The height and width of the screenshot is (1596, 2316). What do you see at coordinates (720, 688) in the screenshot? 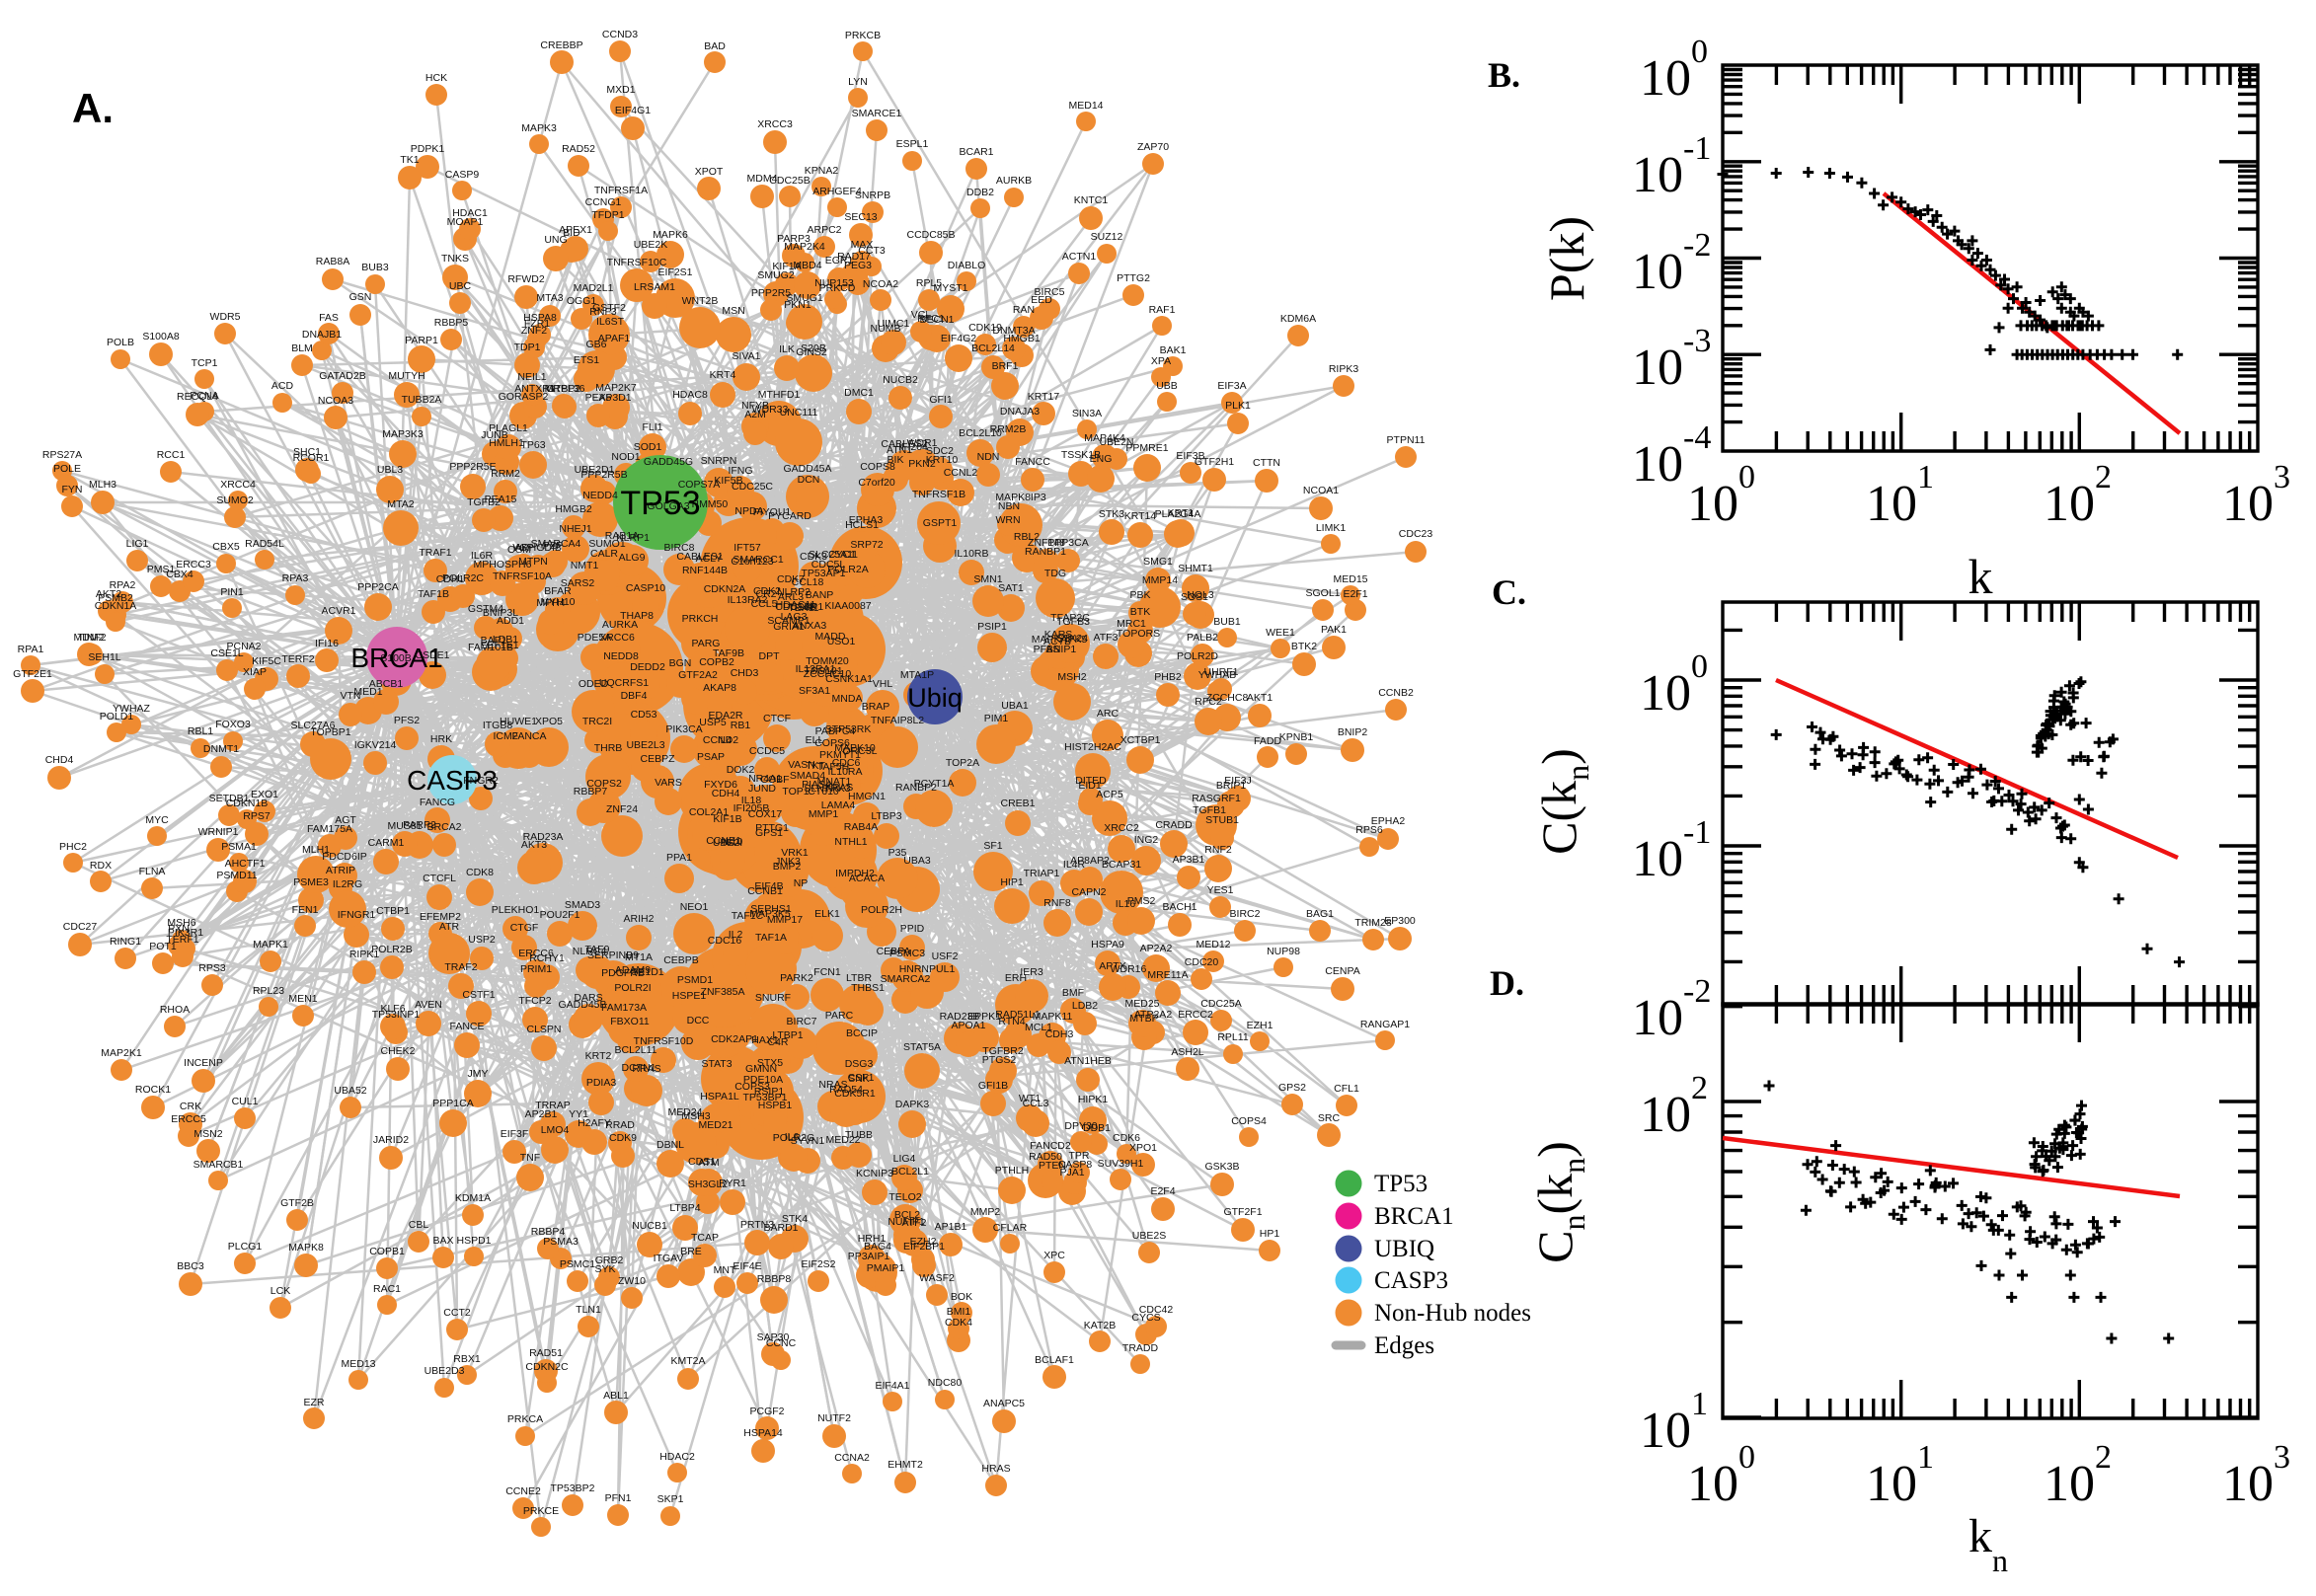
I see `svg-text: AKAP8` at bounding box center [720, 688].